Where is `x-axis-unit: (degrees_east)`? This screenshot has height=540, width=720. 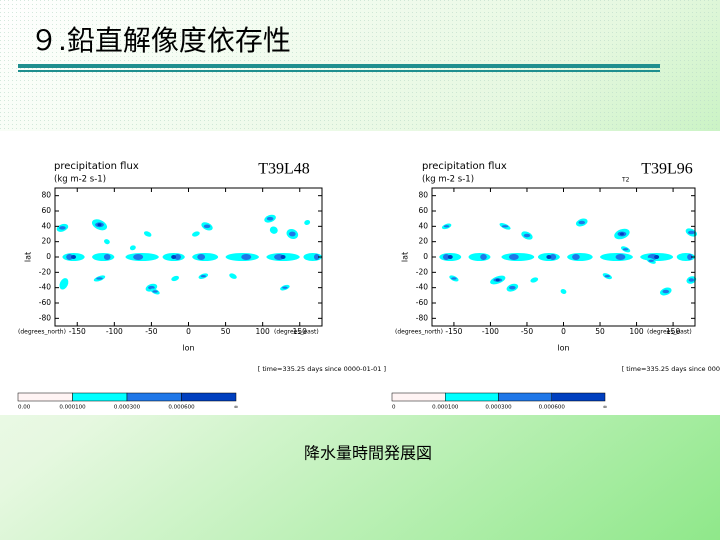
x-axis-unit: (degrees_east) is located at coordinates (296, 332).